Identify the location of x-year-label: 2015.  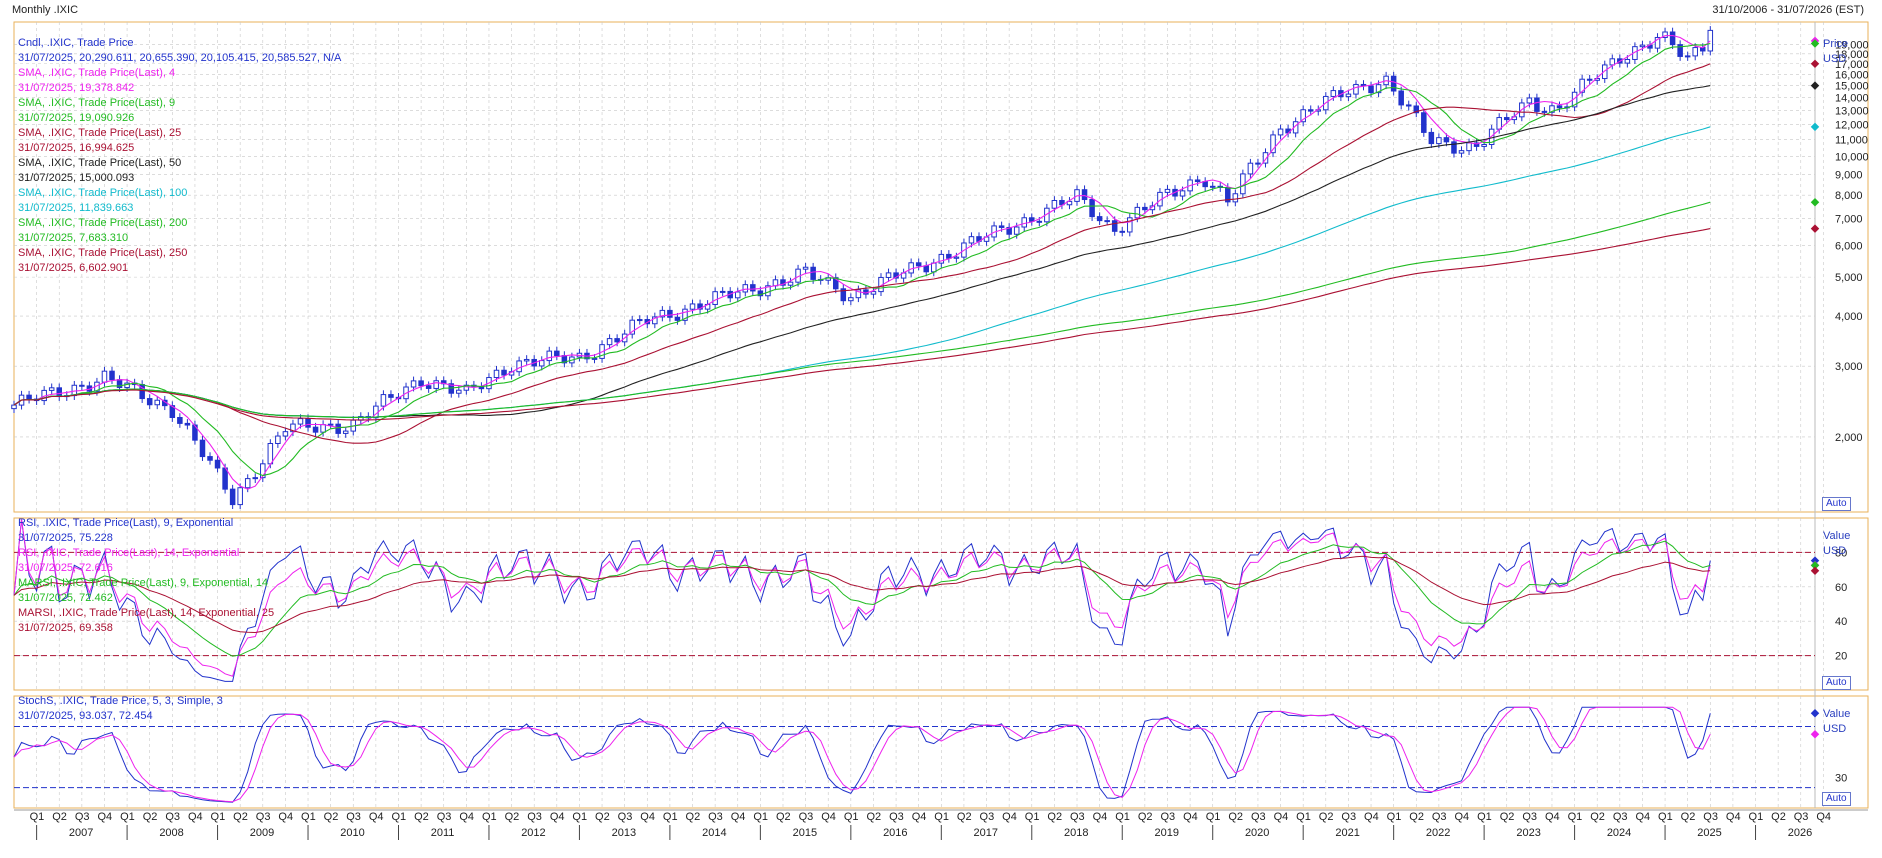
(805, 833).